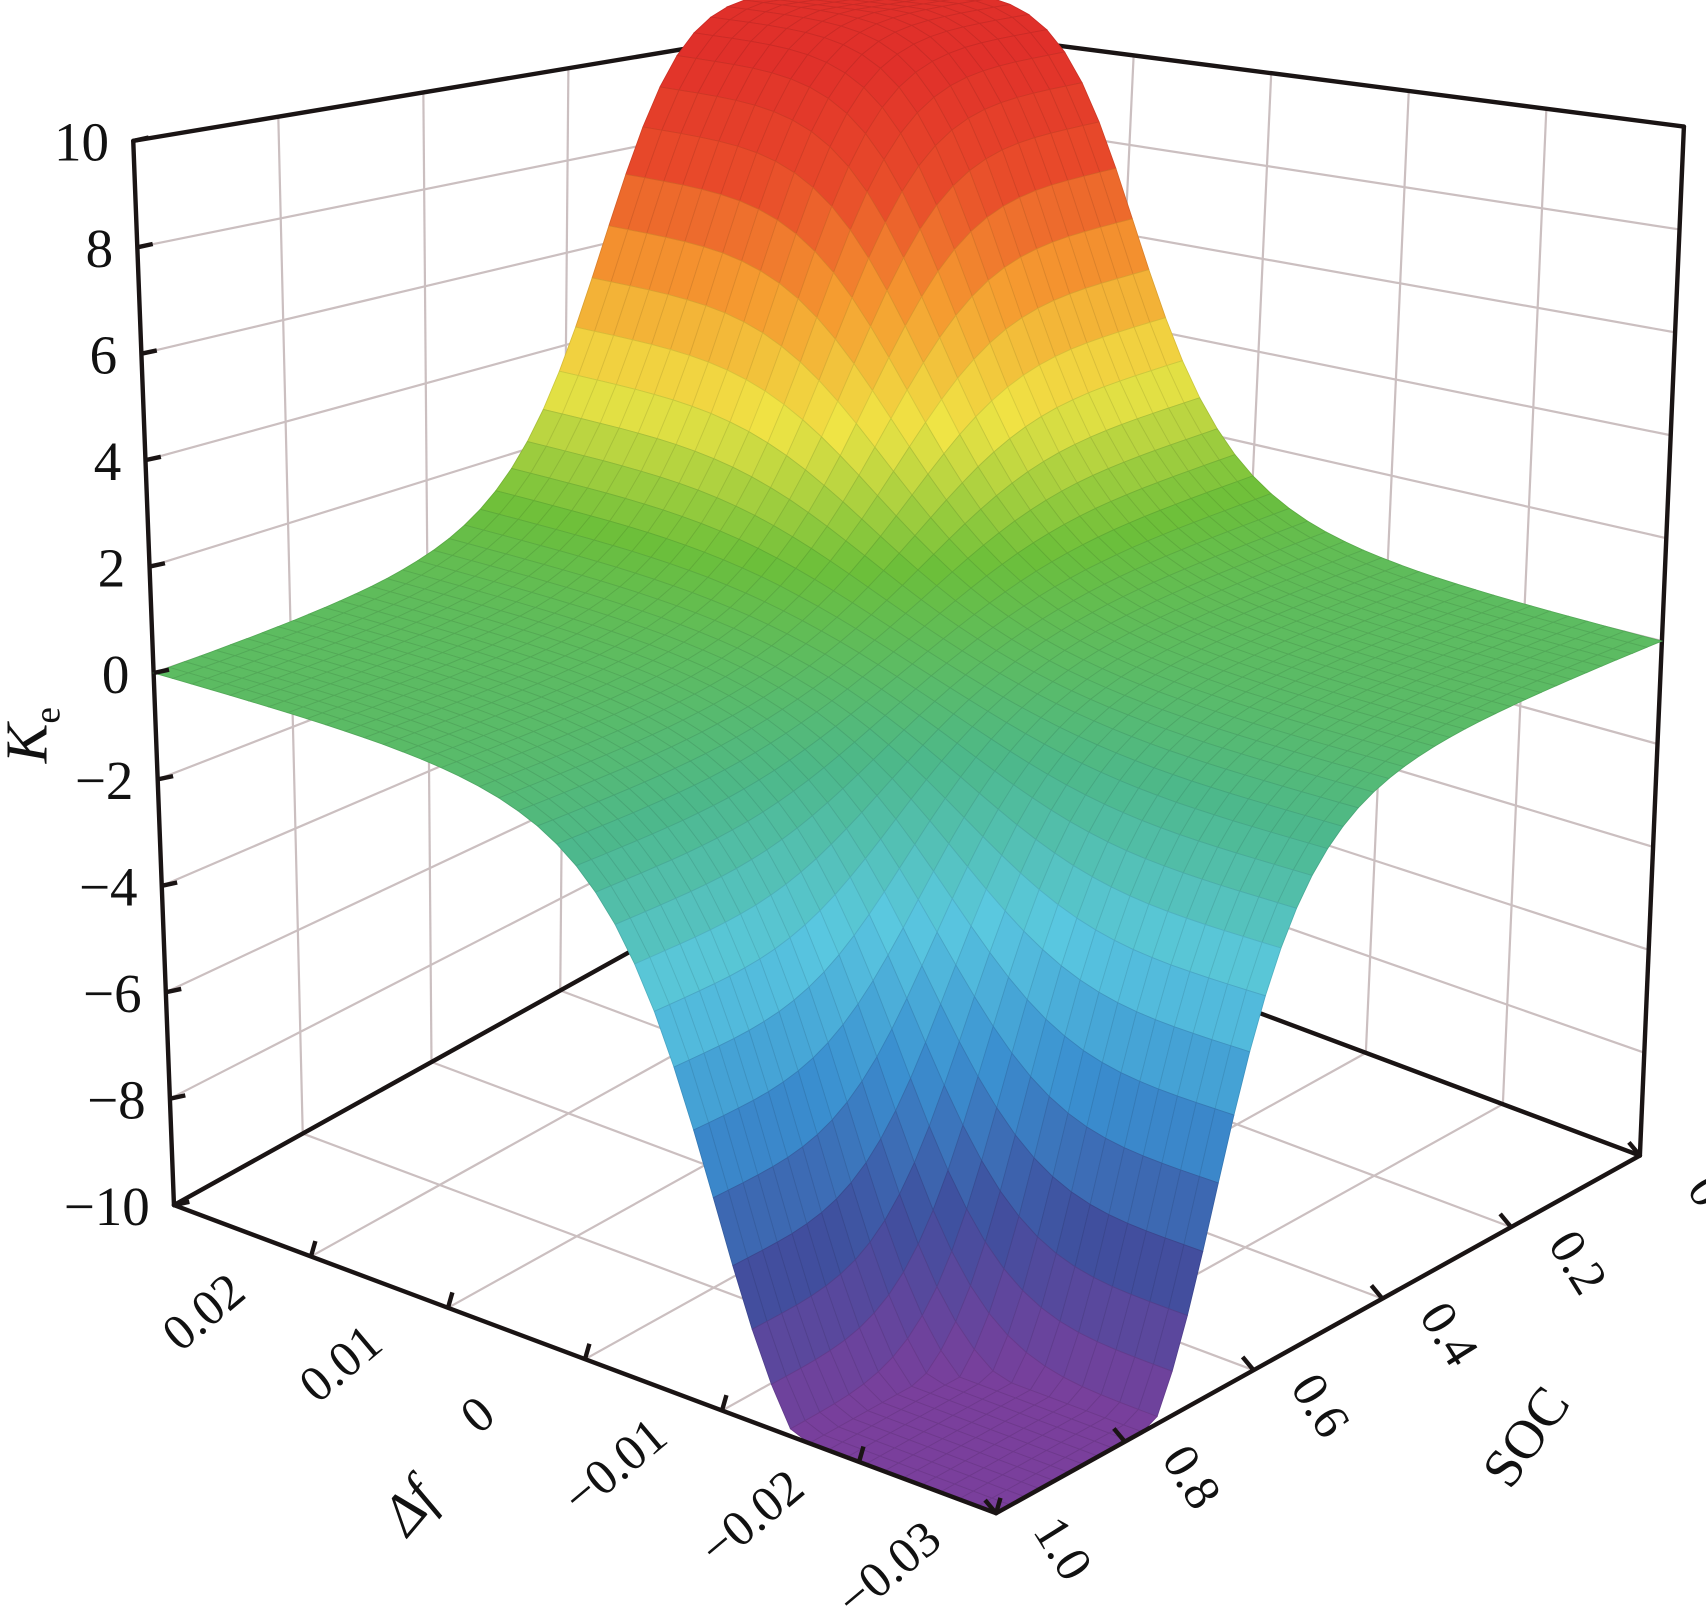  What do you see at coordinates (1320, 1405) in the screenshot?
I see `y-tick-label: 0.6` at bounding box center [1320, 1405].